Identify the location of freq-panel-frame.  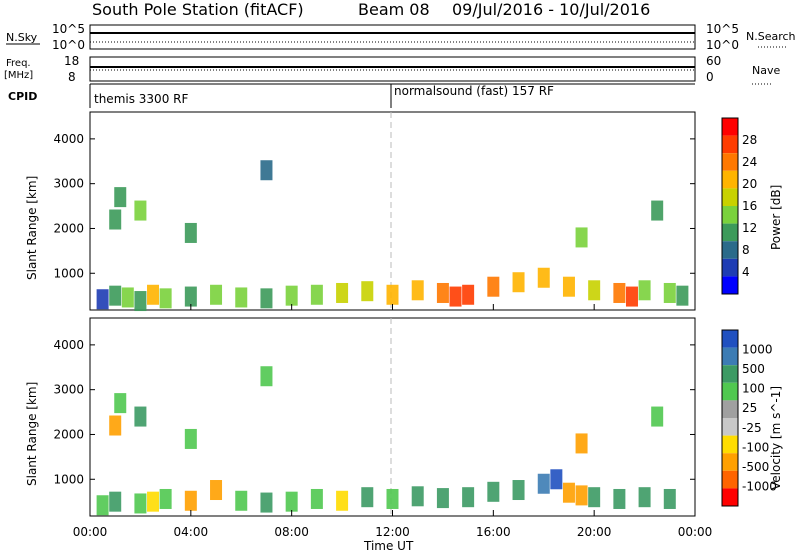
(392, 69).